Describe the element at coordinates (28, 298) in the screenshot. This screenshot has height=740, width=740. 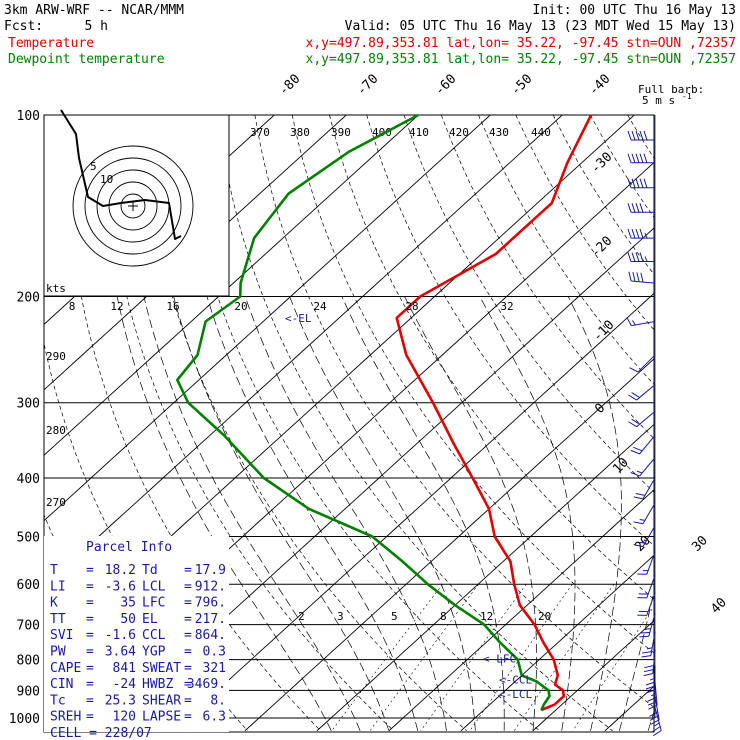
I see `pressure-tick-label: 200` at that location.